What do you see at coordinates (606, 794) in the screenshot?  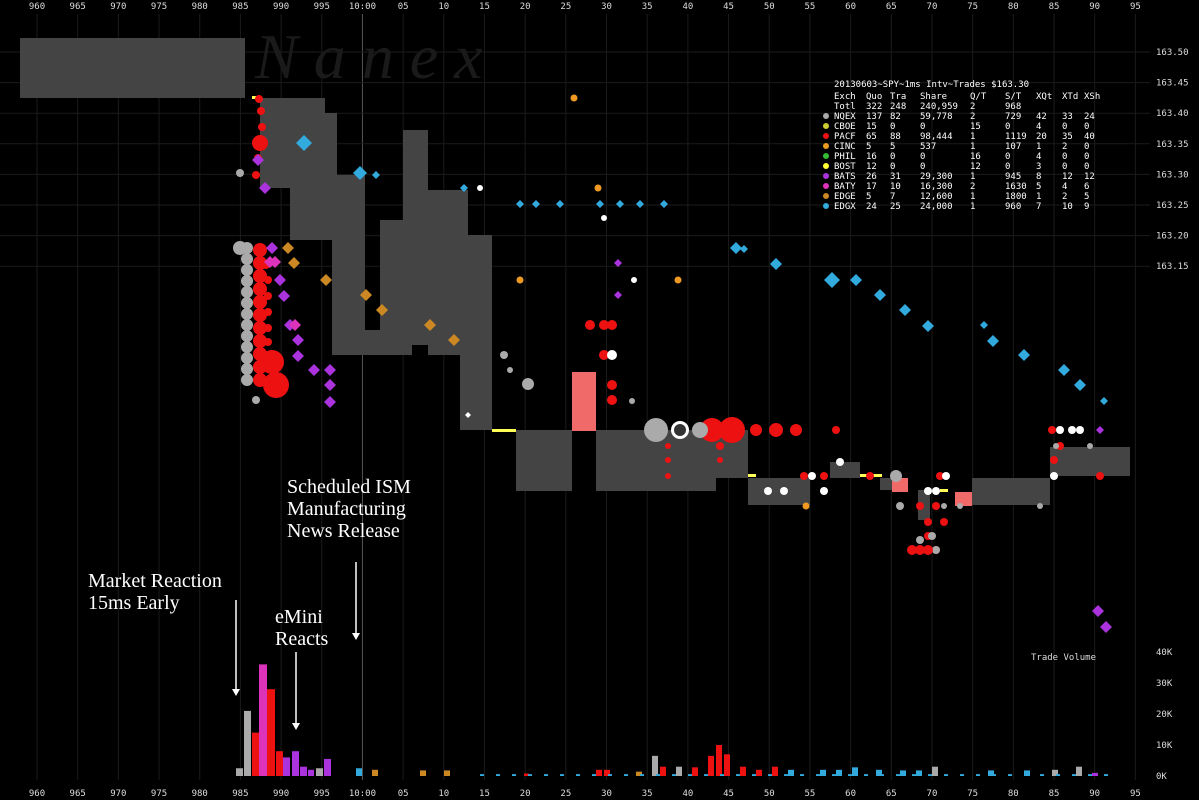 I see `x-tick-bottom: 30` at bounding box center [606, 794].